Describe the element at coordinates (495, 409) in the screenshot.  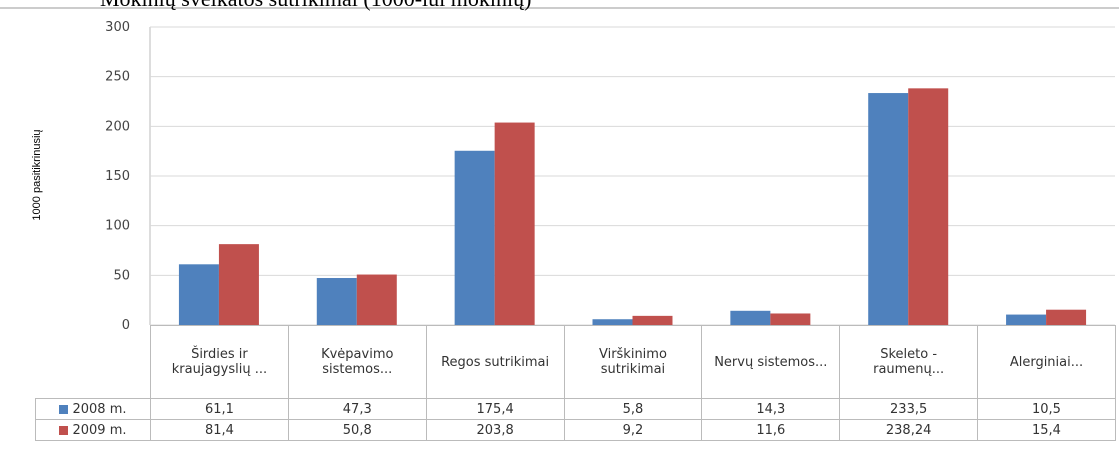
I see `data-label: 175,4` at that location.